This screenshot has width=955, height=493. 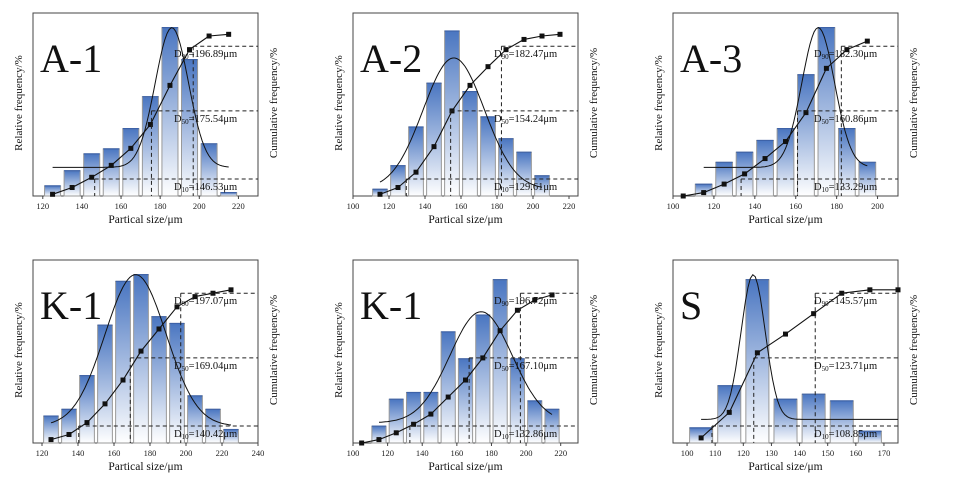 I want to click on d50-value: =175.54μm, so click(x=213, y=119).